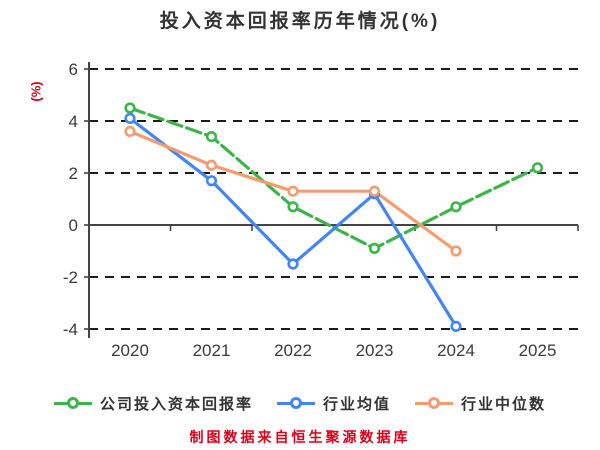 This screenshot has height=450, width=600. What do you see at coordinates (293, 350) in the screenshot?
I see `x-tick-label: 2022` at bounding box center [293, 350].